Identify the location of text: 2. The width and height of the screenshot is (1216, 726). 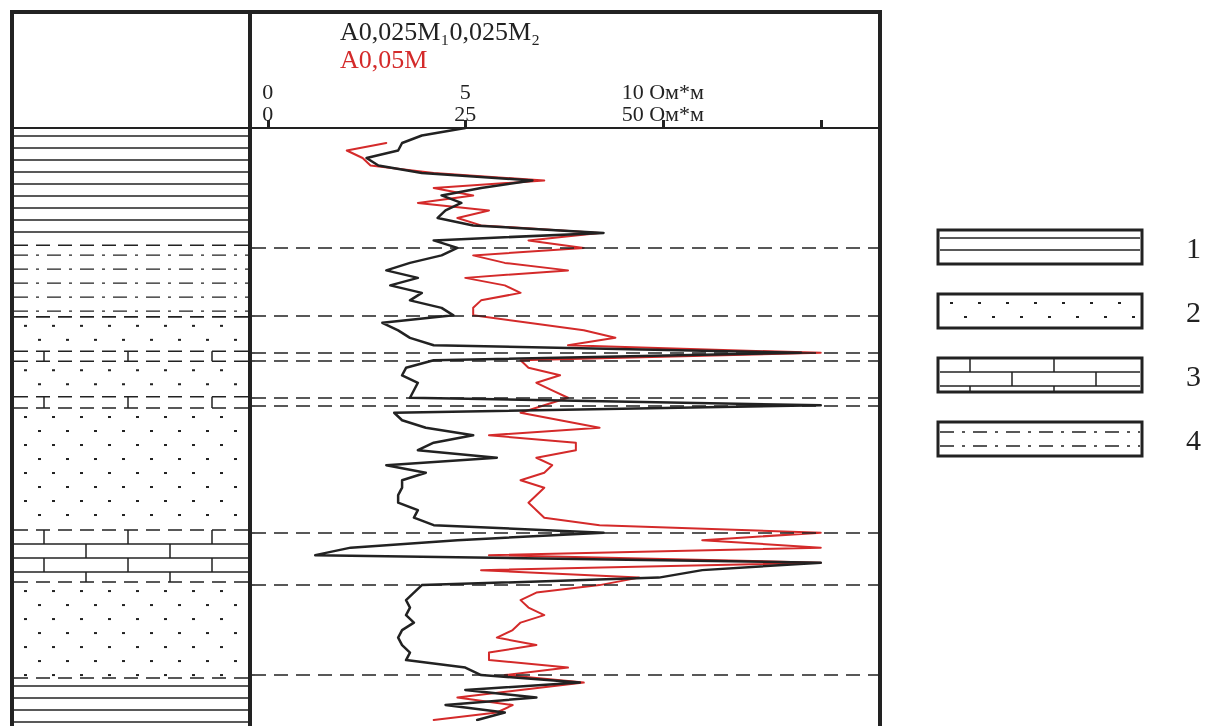
(1193, 311).